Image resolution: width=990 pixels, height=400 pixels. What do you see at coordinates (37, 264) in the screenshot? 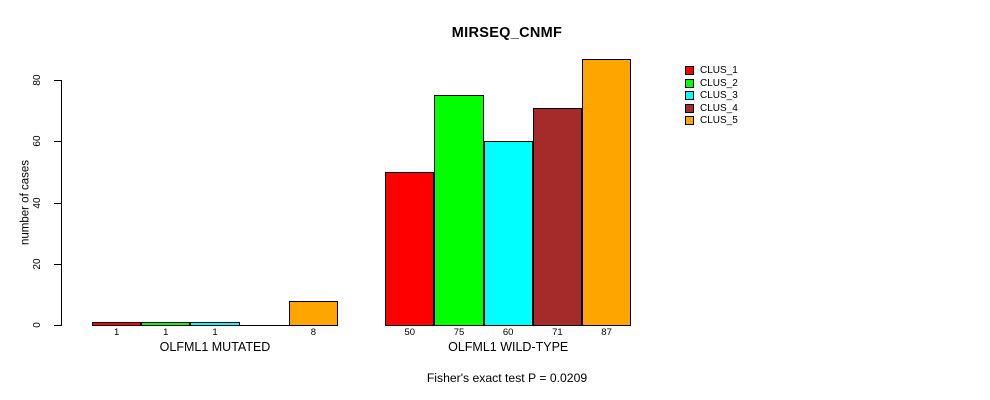
I see `y-tick-label: 20` at bounding box center [37, 264].